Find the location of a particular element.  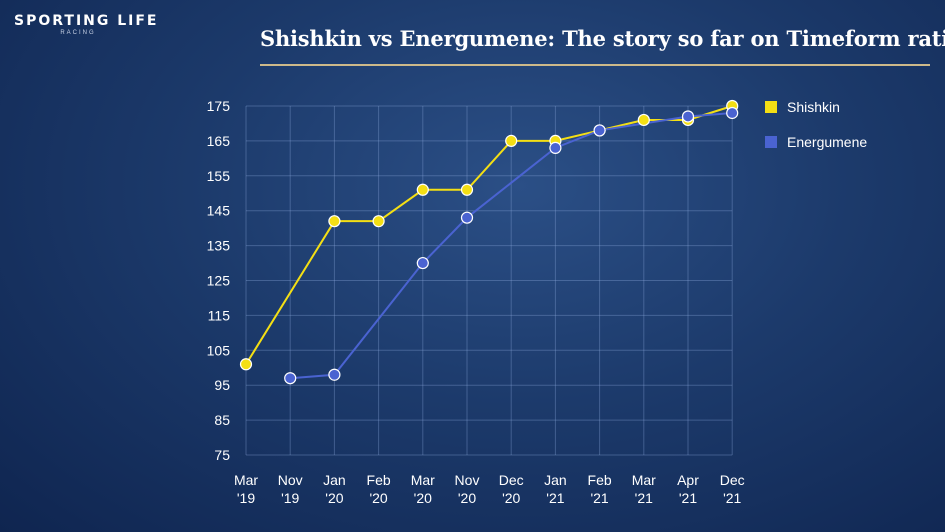

x-tick-label: Jan '21 is located at coordinates (555, 489).